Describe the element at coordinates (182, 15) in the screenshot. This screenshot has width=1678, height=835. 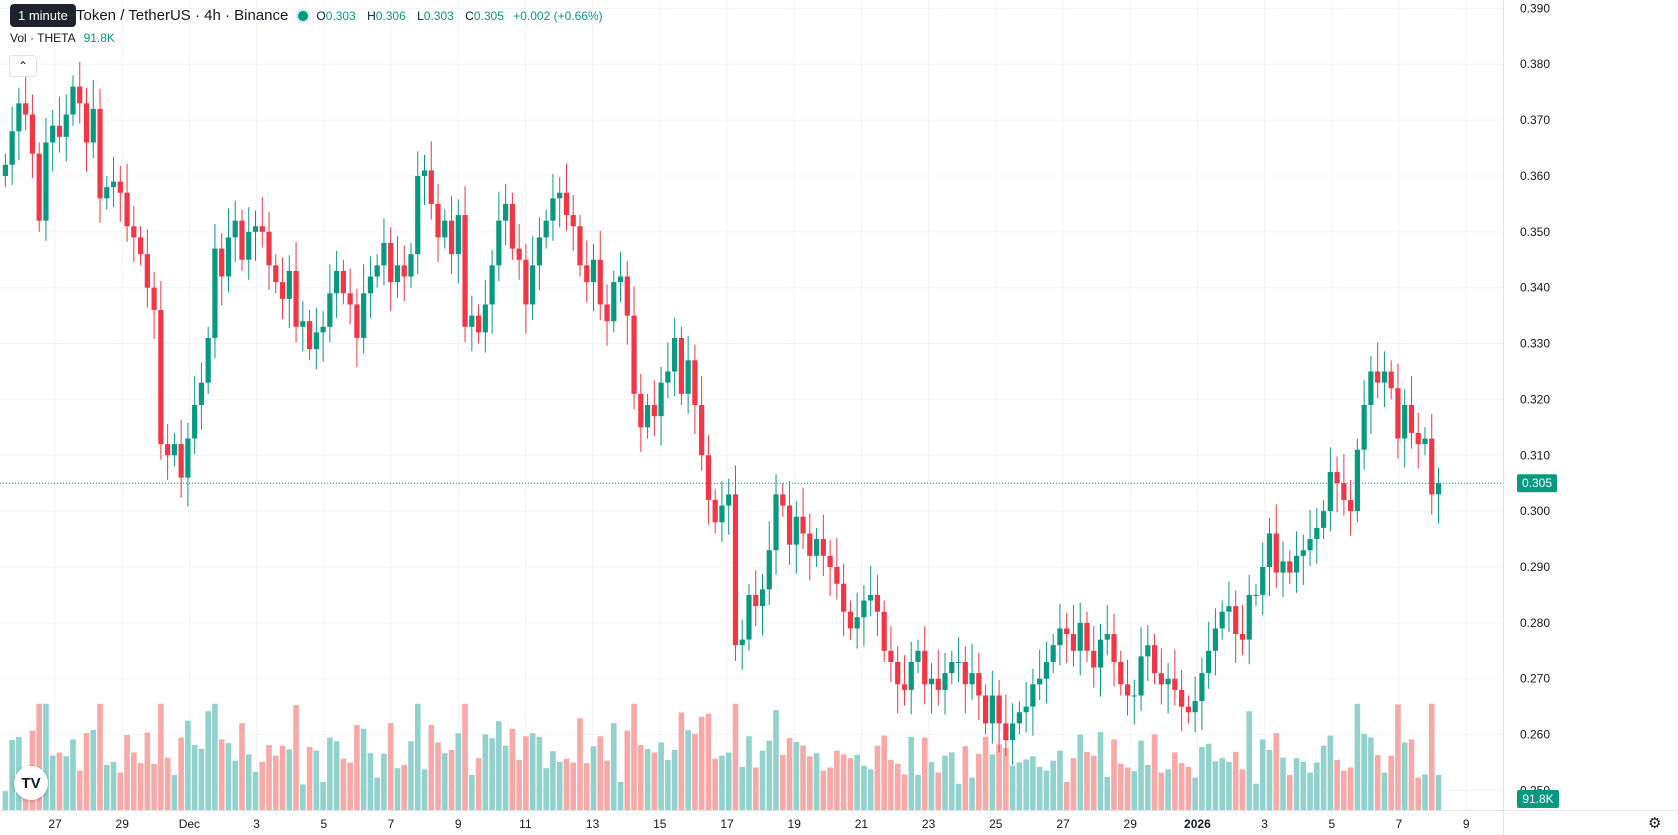
I see `symbol-title: Token / TetherUS · 4h · Binance` at that location.